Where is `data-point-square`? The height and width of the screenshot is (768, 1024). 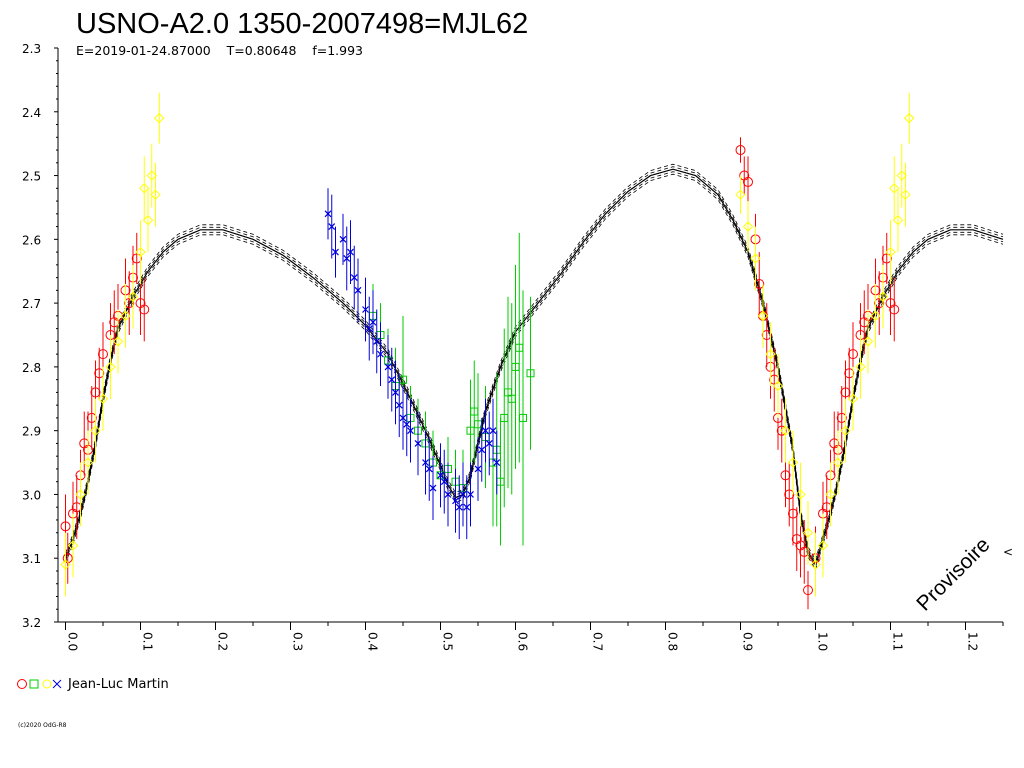
data-point-square is located at coordinates (523, 418).